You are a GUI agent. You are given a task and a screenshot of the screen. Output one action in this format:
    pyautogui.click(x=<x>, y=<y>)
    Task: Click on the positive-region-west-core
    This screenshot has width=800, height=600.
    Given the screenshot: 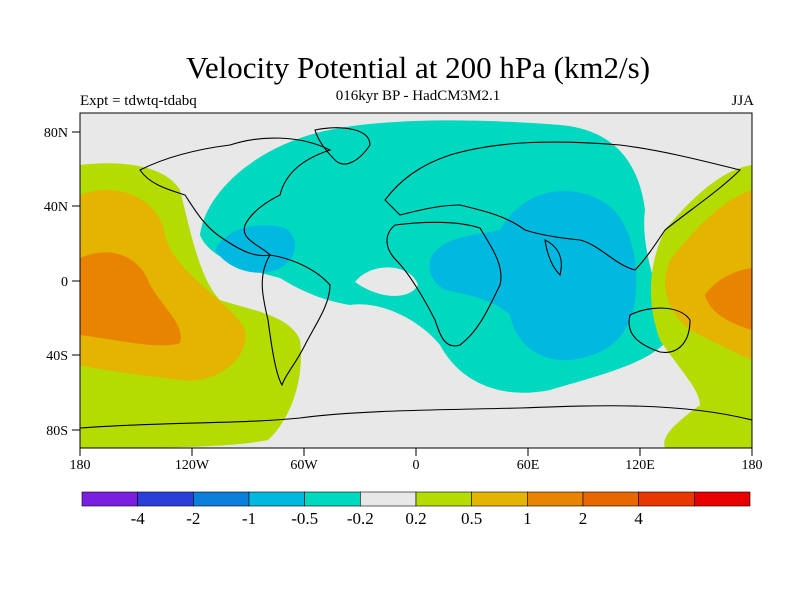 What is the action you would take?
    pyautogui.click(x=130, y=299)
    